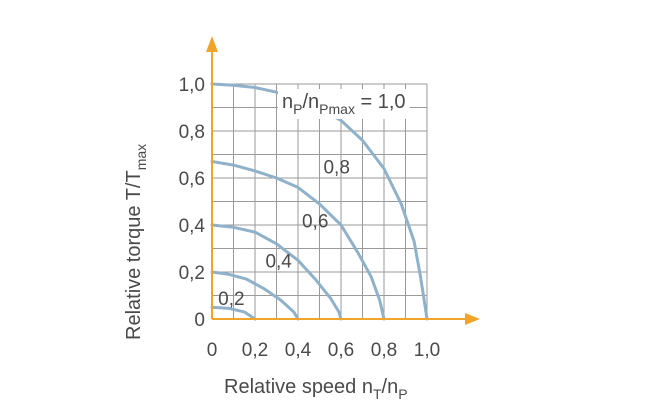 This screenshot has width=650, height=416. What do you see at coordinates (377, 394) in the screenshot?
I see `x-axis-title-sub-t: T` at bounding box center [377, 394].